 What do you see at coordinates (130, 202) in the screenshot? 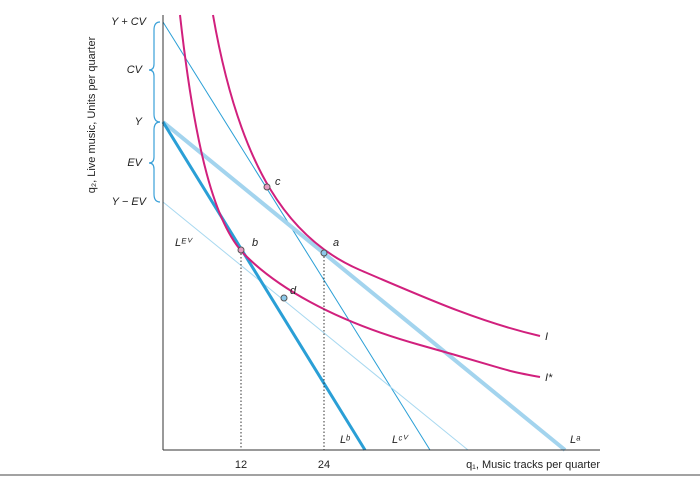
I see `y-level-label: Y − EV` at bounding box center [130, 202].